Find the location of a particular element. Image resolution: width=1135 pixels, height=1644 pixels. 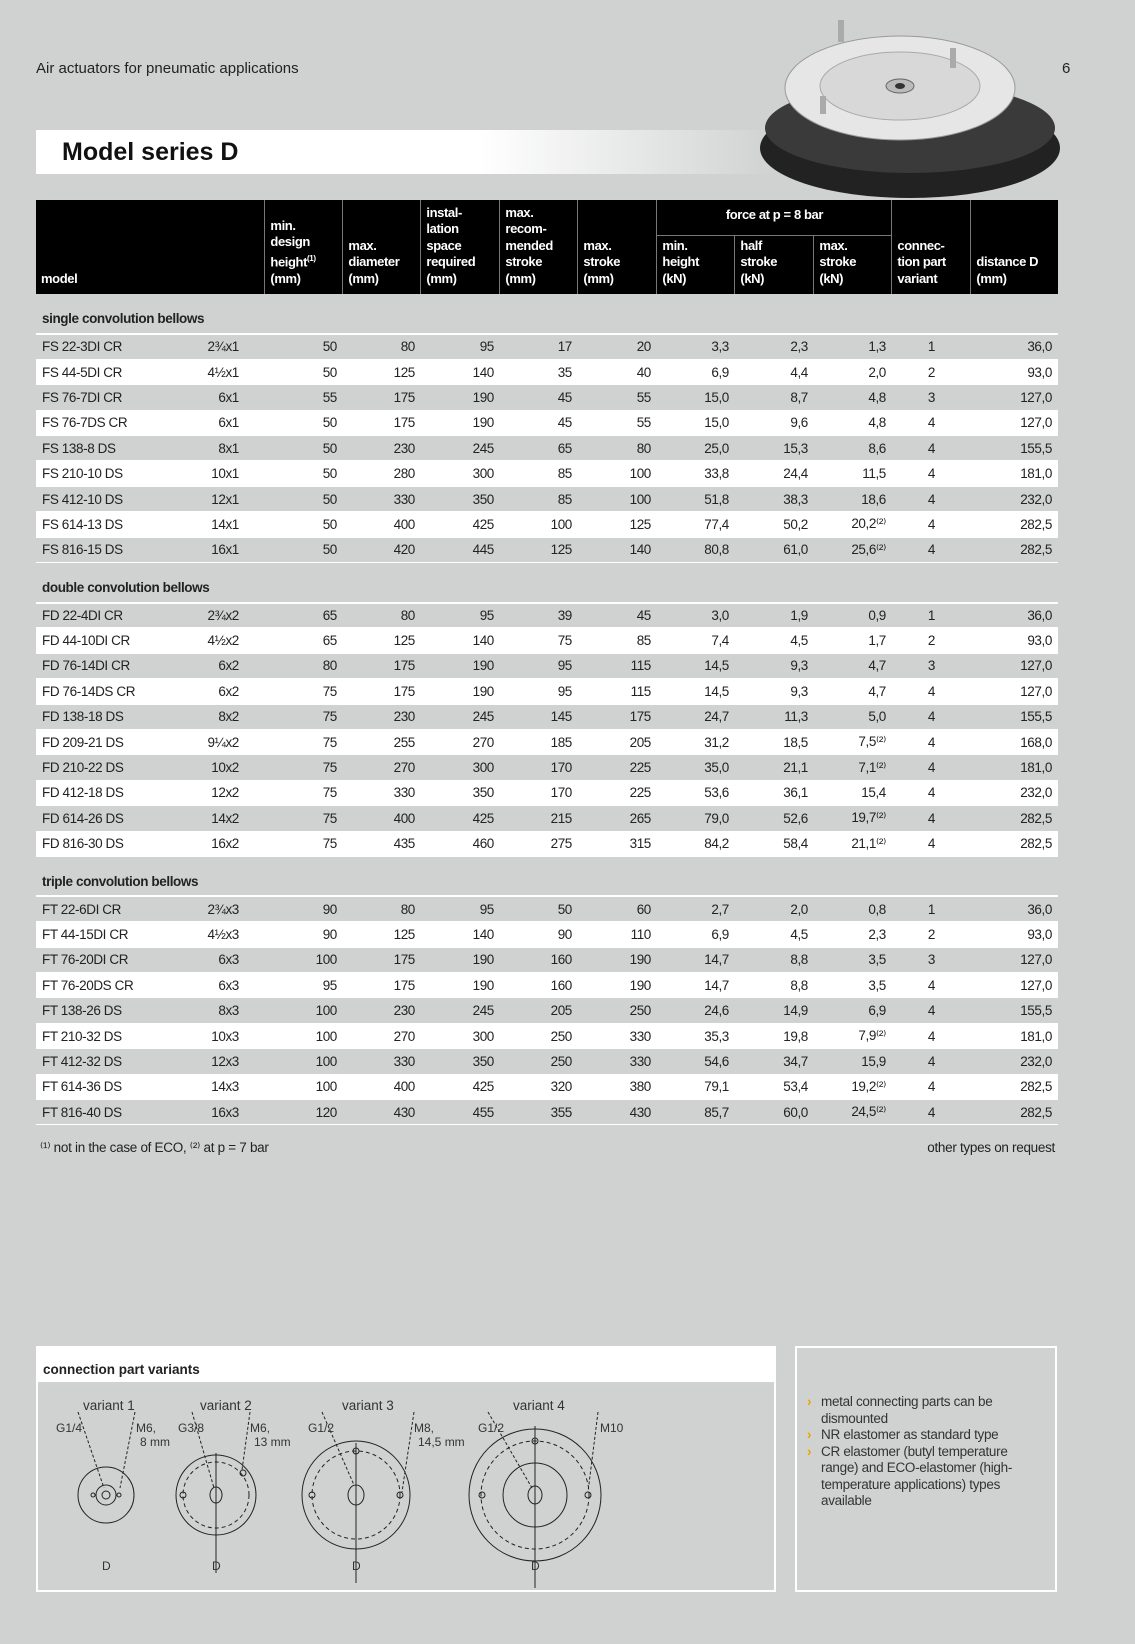

force-min-height-cell: 79,1 is located at coordinates (695, 1087).